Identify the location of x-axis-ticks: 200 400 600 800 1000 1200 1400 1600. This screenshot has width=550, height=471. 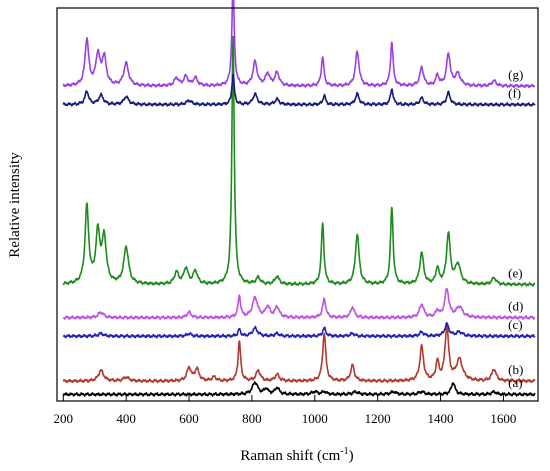
(285, 410).